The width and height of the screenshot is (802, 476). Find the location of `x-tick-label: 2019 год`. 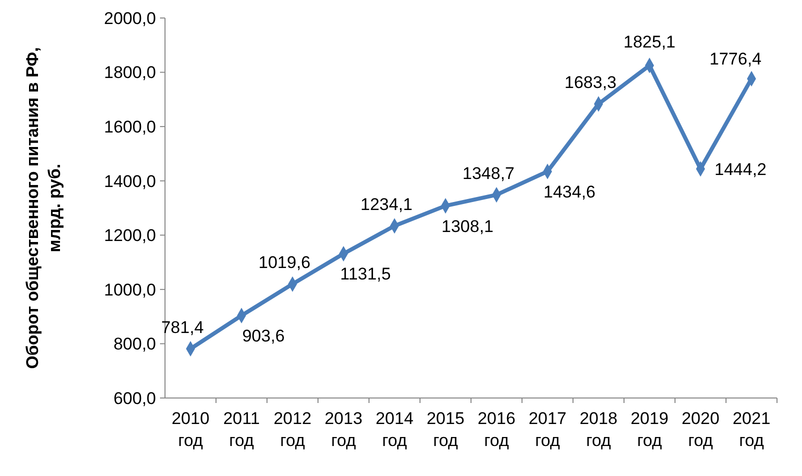

x-tick-label: 2019 год is located at coordinates (649, 429).